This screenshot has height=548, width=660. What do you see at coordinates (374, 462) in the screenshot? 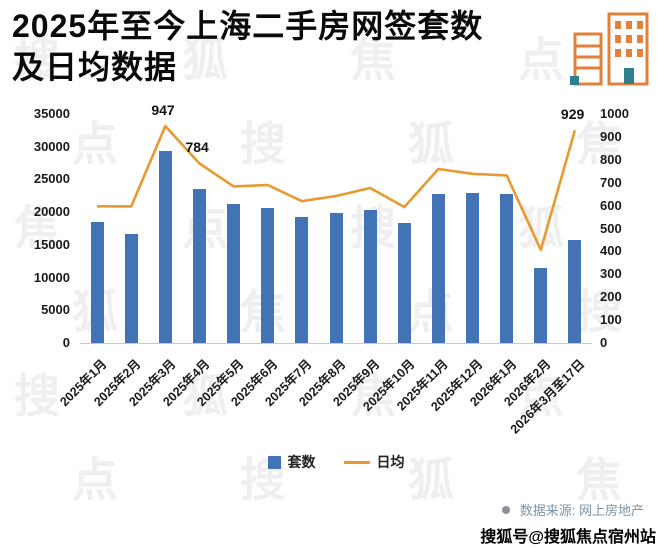
I see `legend-item-line: 日均` at bounding box center [374, 462].